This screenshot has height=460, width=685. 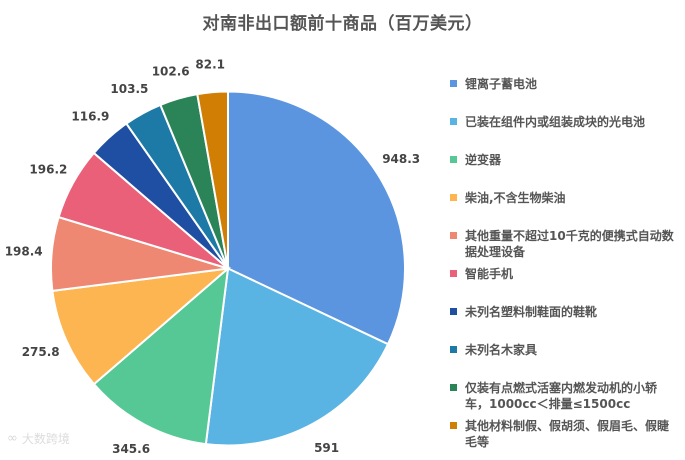 I want to click on legend-item: 仅装有点燃式活塞内燃发动机的小轿车，1000cc＜排量≤1500cc, so click(x=565, y=396).